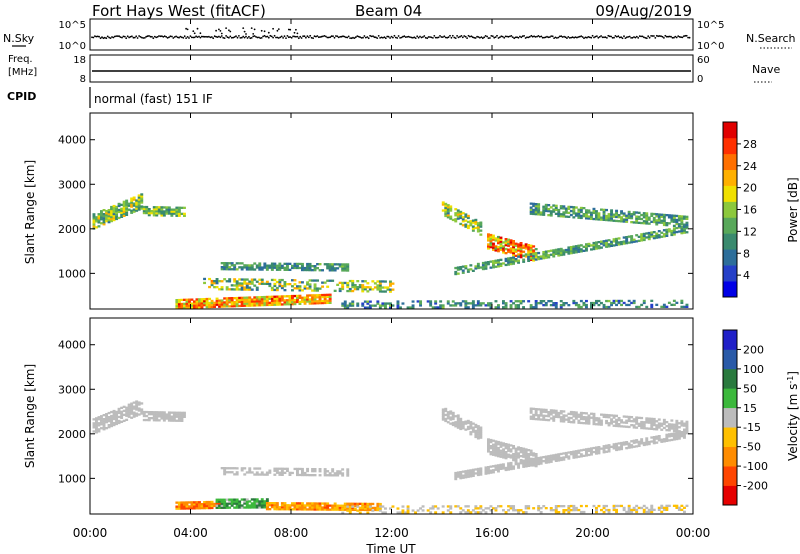 The image size is (800, 554). I want to click on y-tick-label: 3000, so click(72, 184).